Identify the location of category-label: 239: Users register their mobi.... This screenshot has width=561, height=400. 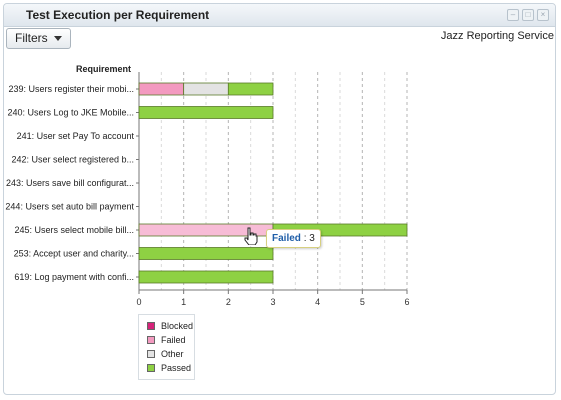
(71, 89).